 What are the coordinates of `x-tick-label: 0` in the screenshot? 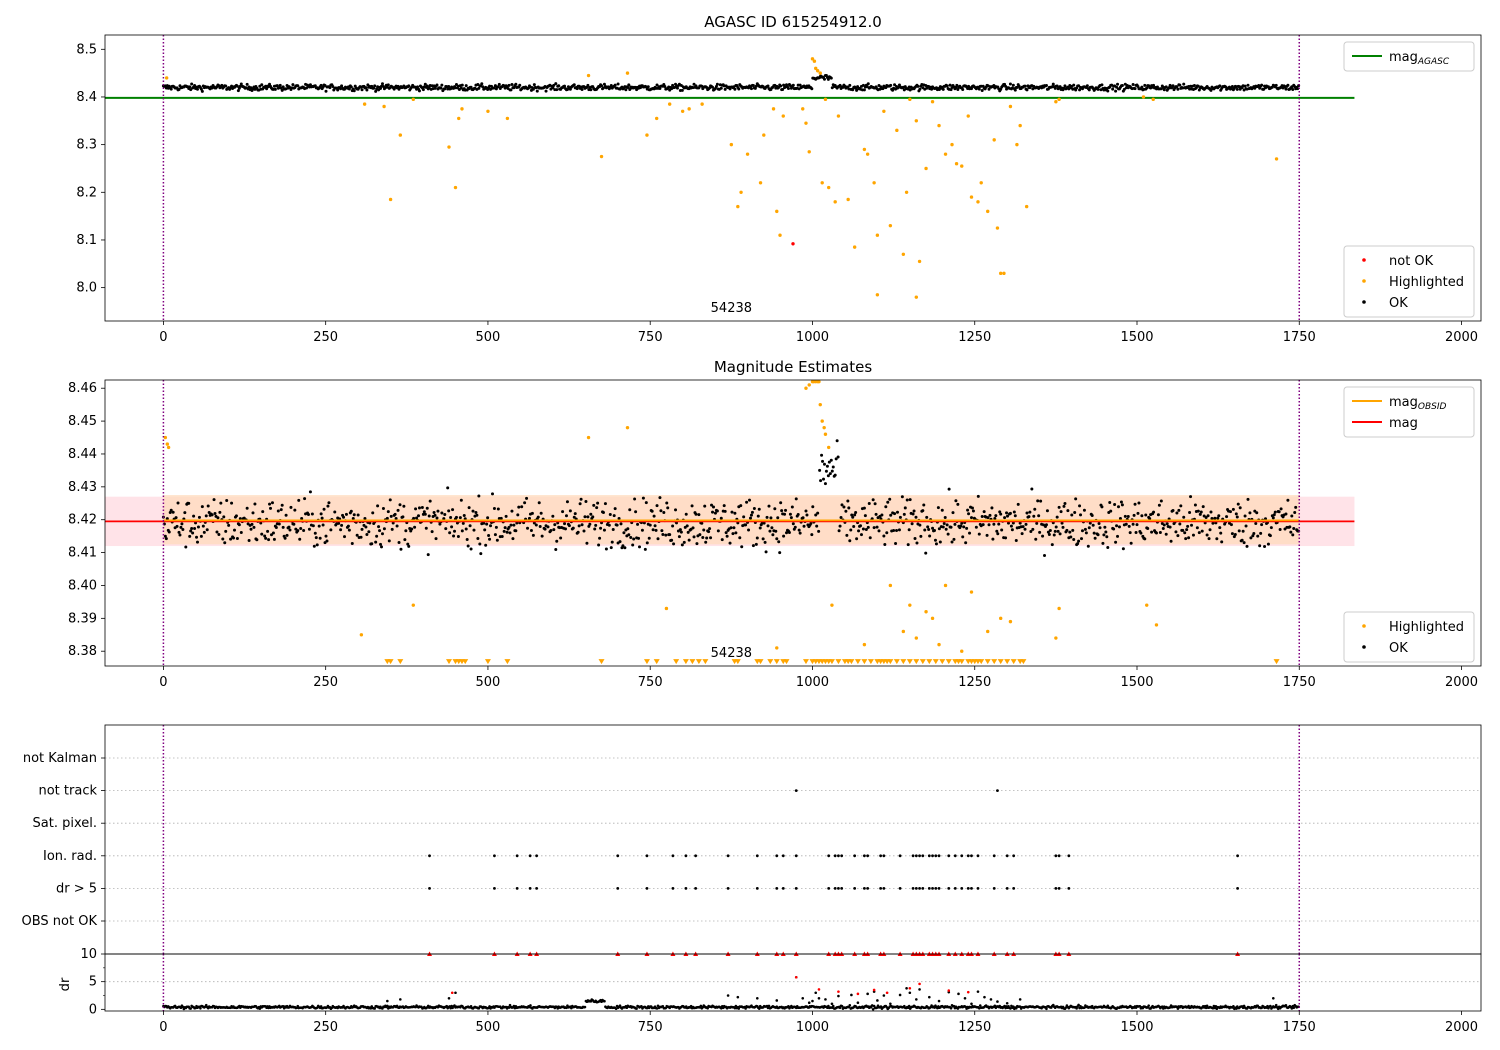 It's located at (163, 682).